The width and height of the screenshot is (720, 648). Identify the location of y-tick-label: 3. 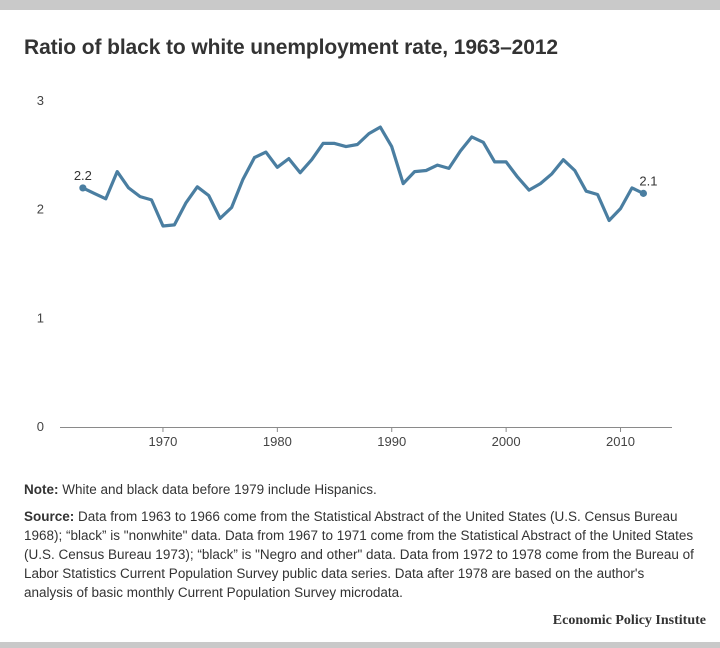
(40, 100).